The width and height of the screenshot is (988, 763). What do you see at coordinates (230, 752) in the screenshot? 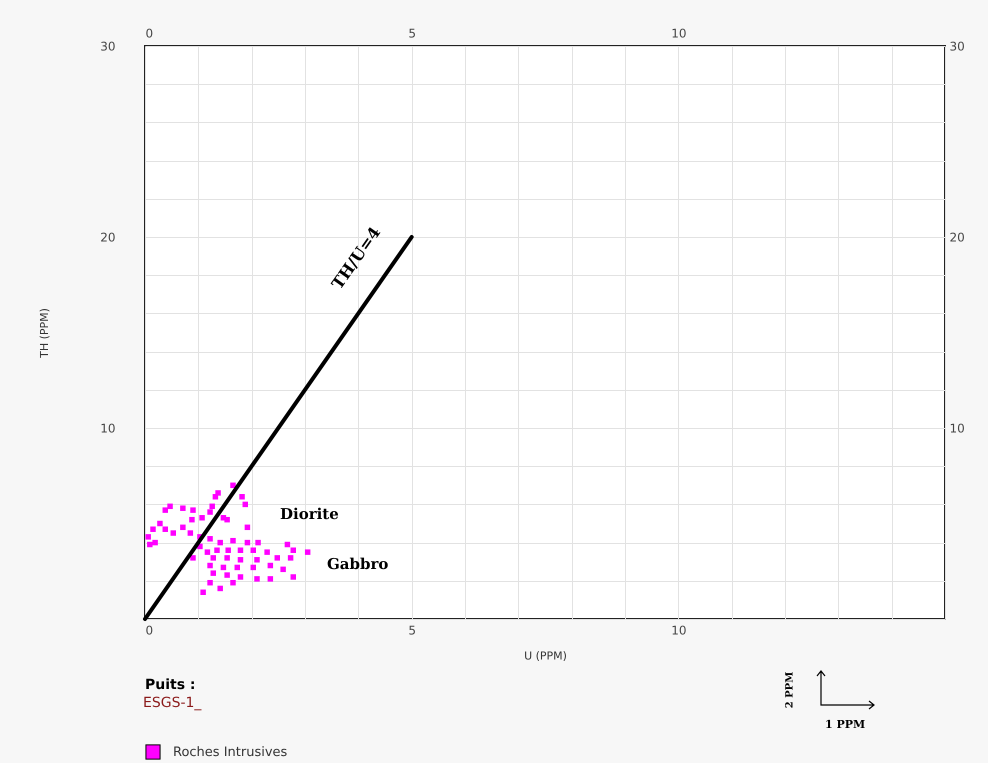
I see `legend-label: Roches Intrusives` at bounding box center [230, 752].